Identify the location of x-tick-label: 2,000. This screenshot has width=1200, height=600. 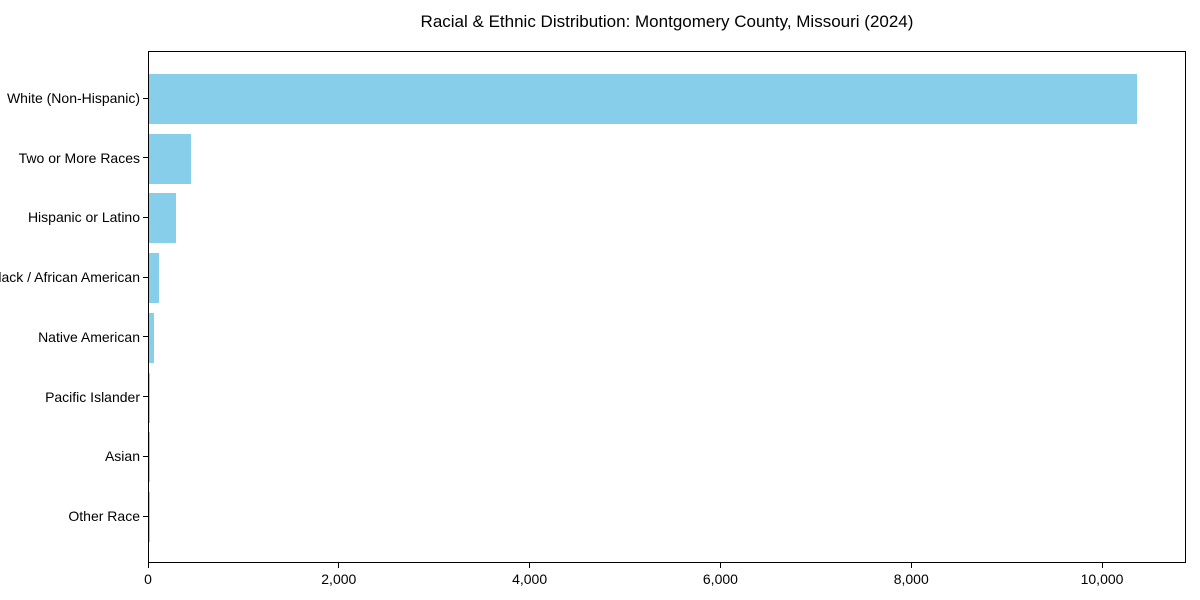
(339, 579).